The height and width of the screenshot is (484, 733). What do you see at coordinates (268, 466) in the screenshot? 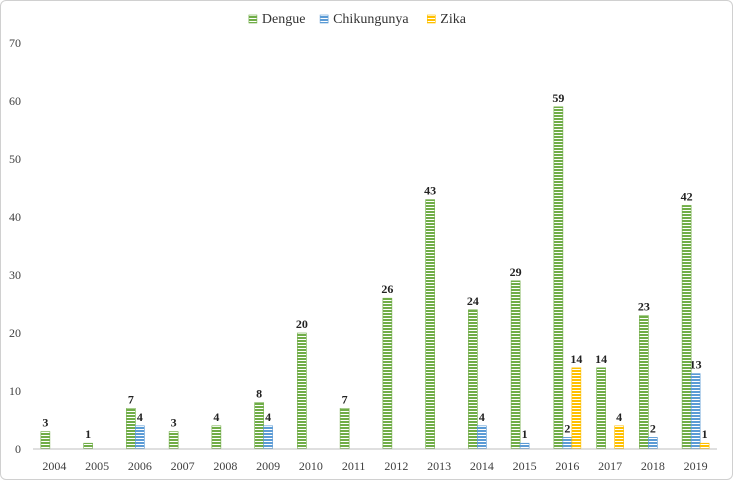
I see `x-tick-label: 2009` at bounding box center [268, 466].